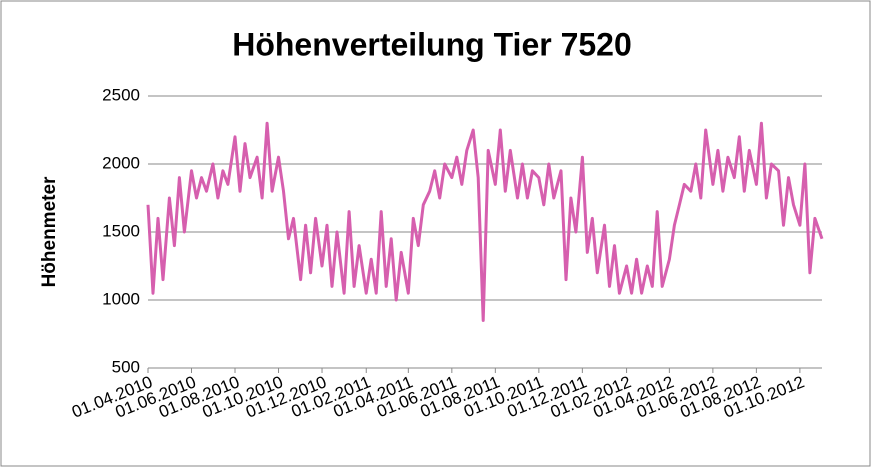  I want to click on y-axis-label: Höhenmeter, so click(49, 231).